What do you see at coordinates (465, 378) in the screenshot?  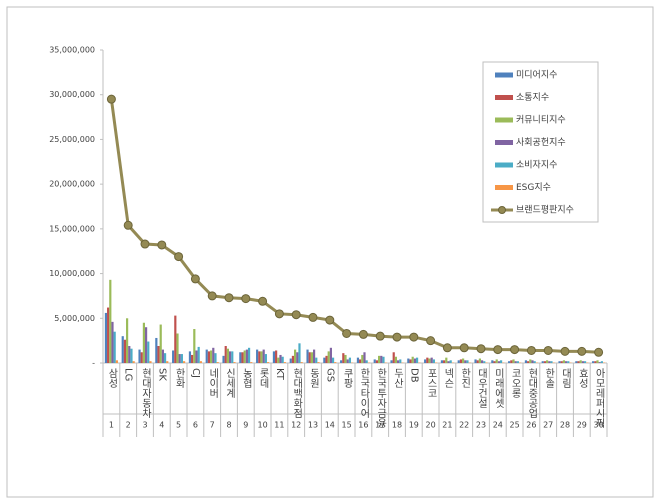 I see `x-tick-label: 한진` at bounding box center [465, 378].